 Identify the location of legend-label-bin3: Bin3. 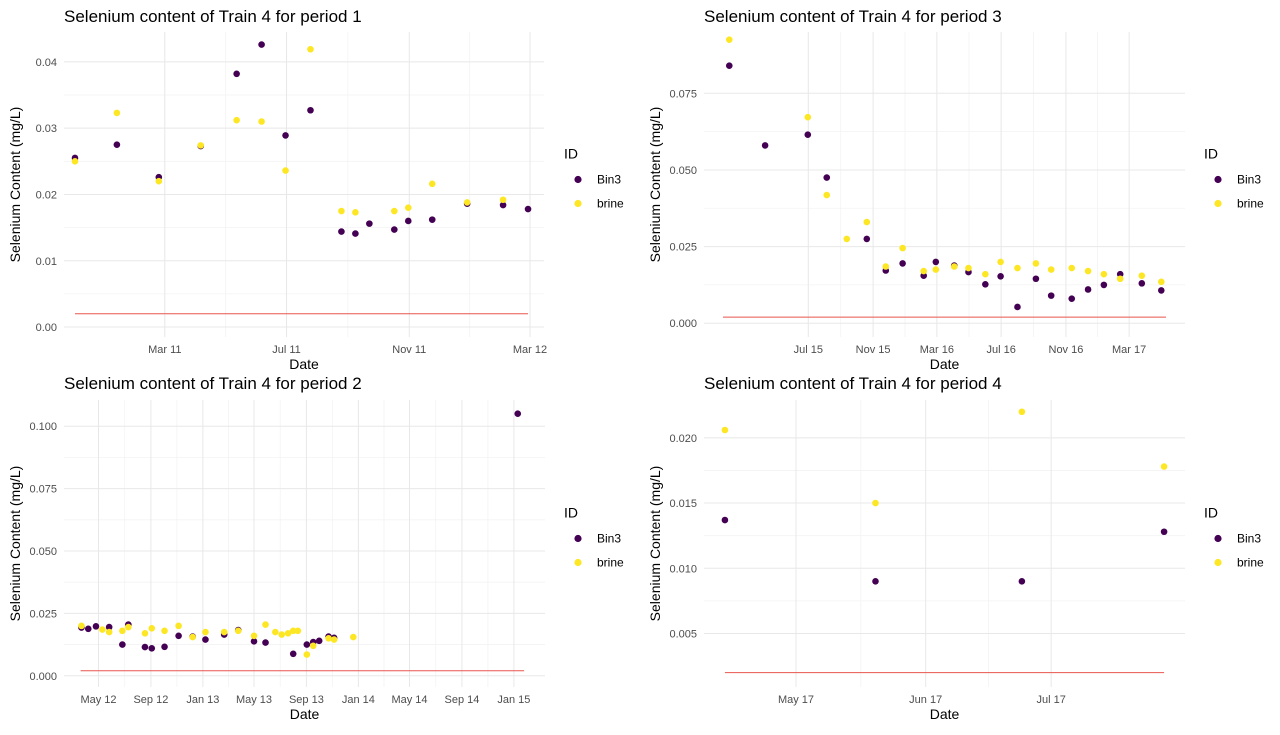
(1249, 539).